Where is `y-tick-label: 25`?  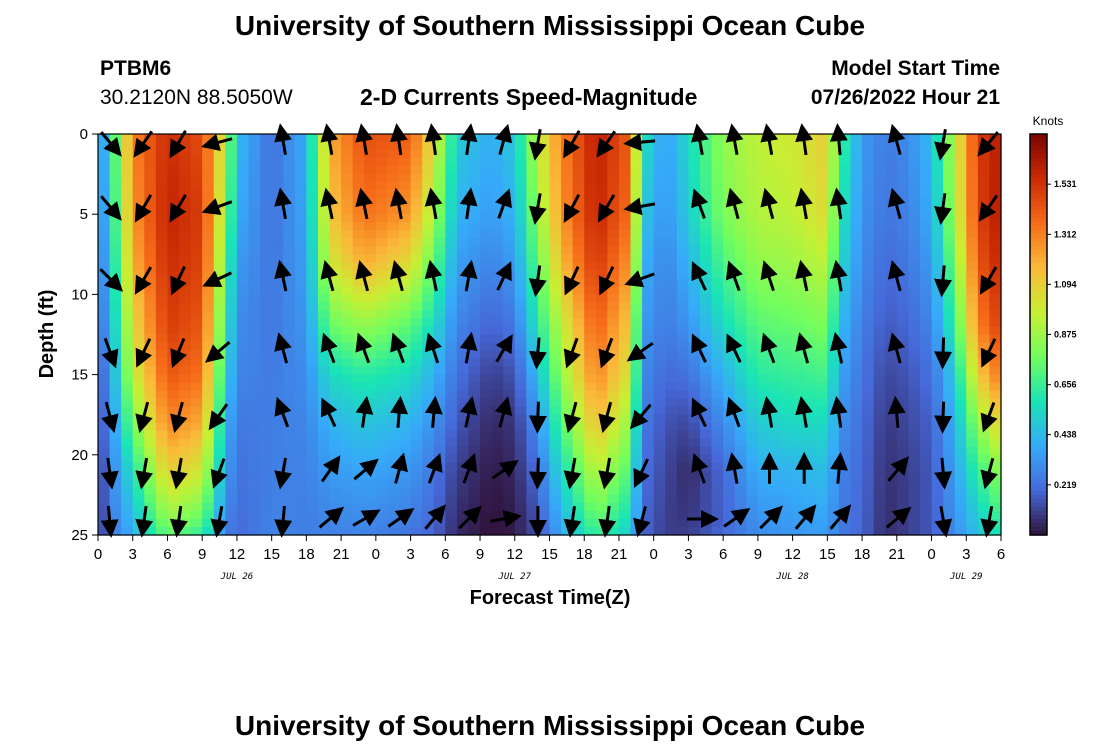 y-tick-label: 25 is located at coordinates (79, 535).